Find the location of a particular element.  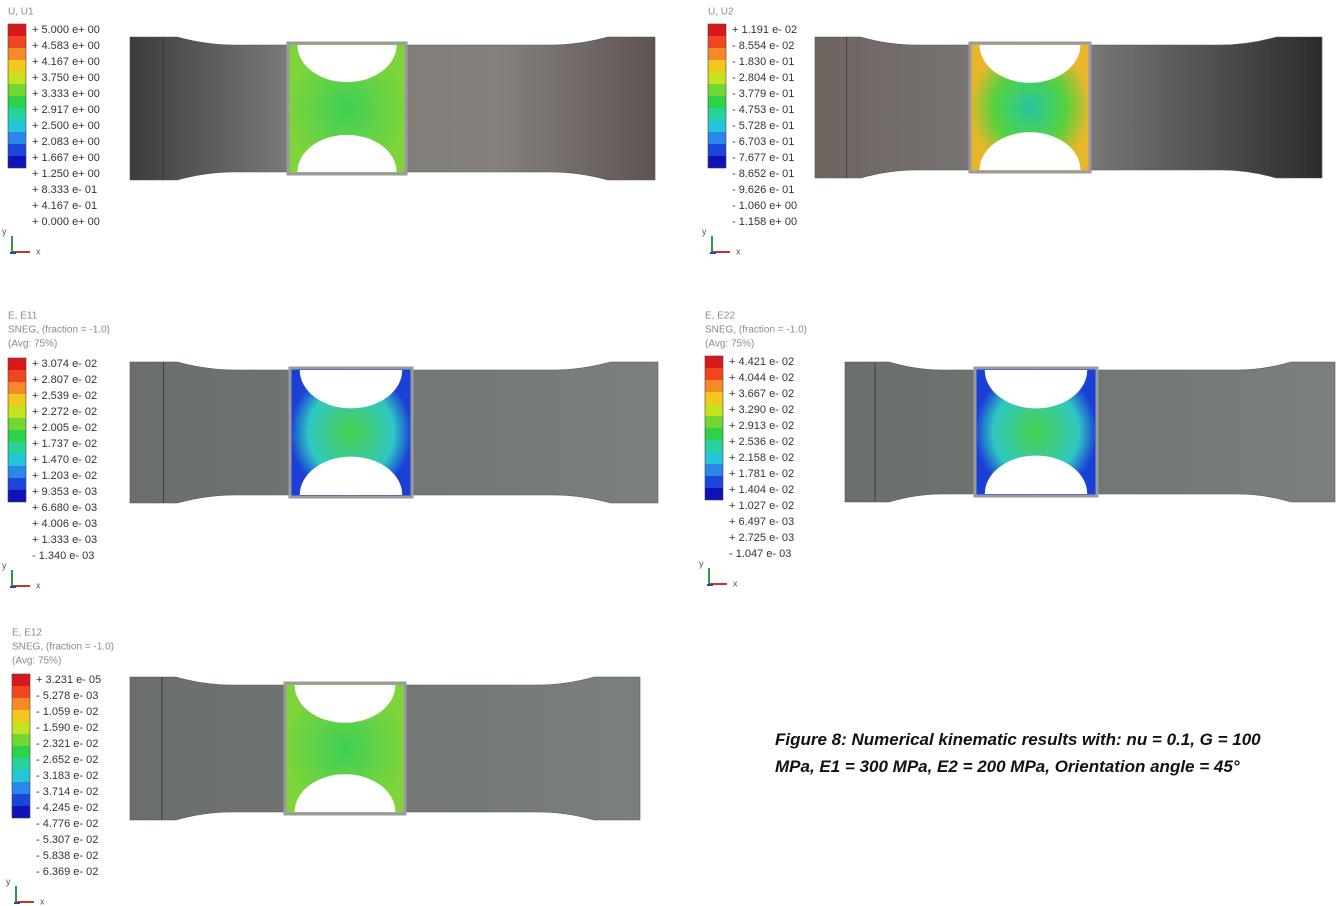

legend-label: + 6.680 e- 03 is located at coordinates (64, 508).